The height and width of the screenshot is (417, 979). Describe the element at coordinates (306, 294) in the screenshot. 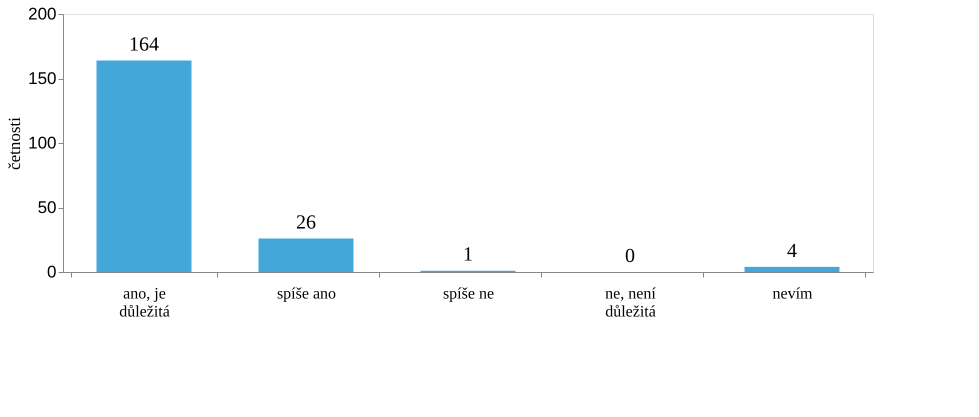

I see `x-tick-label: spíše ano` at that location.